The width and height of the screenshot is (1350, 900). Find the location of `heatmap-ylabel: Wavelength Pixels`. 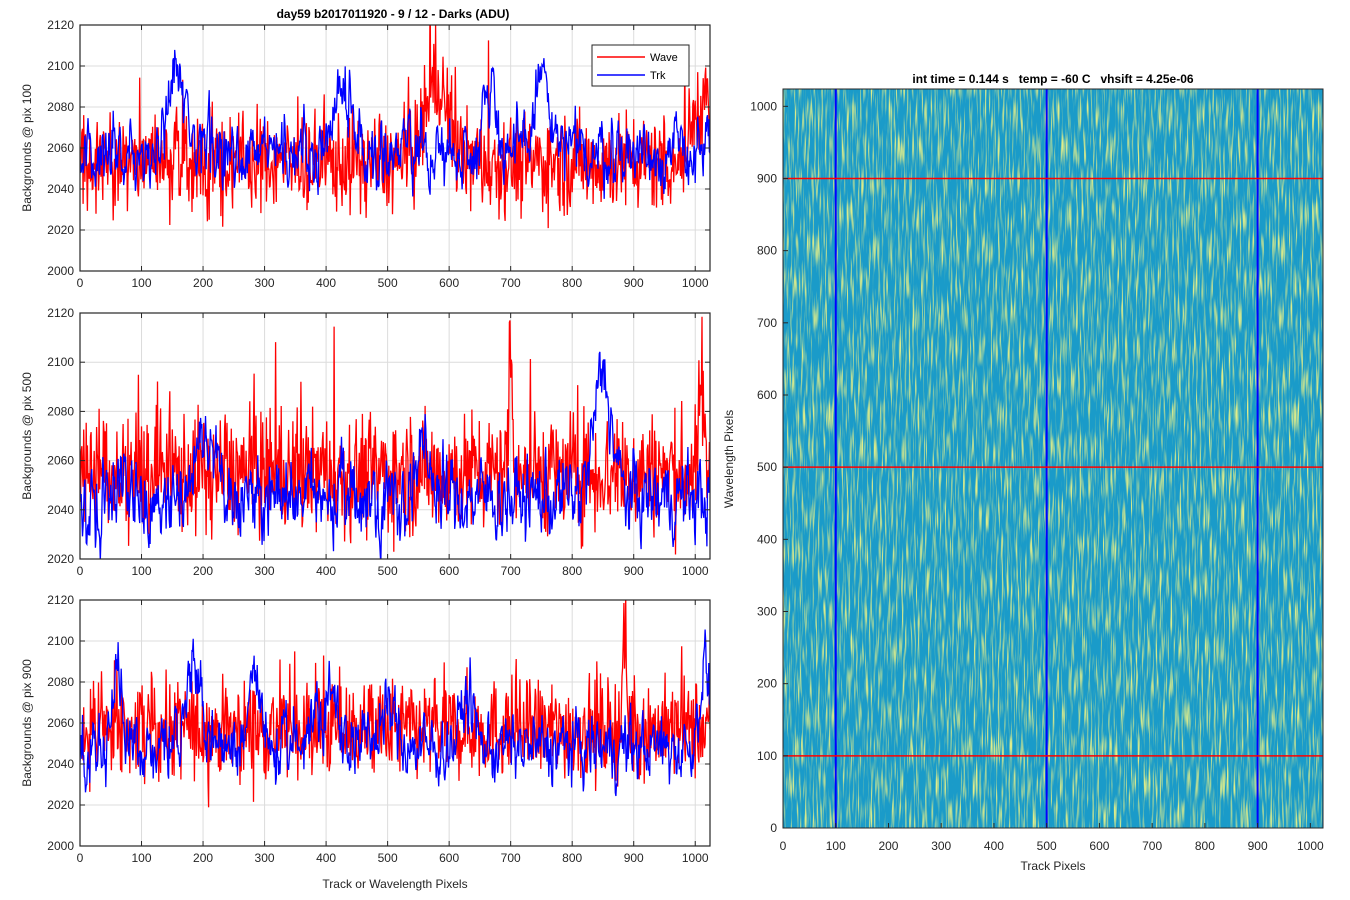

heatmap-ylabel: Wavelength Pixels is located at coordinates (729, 459).